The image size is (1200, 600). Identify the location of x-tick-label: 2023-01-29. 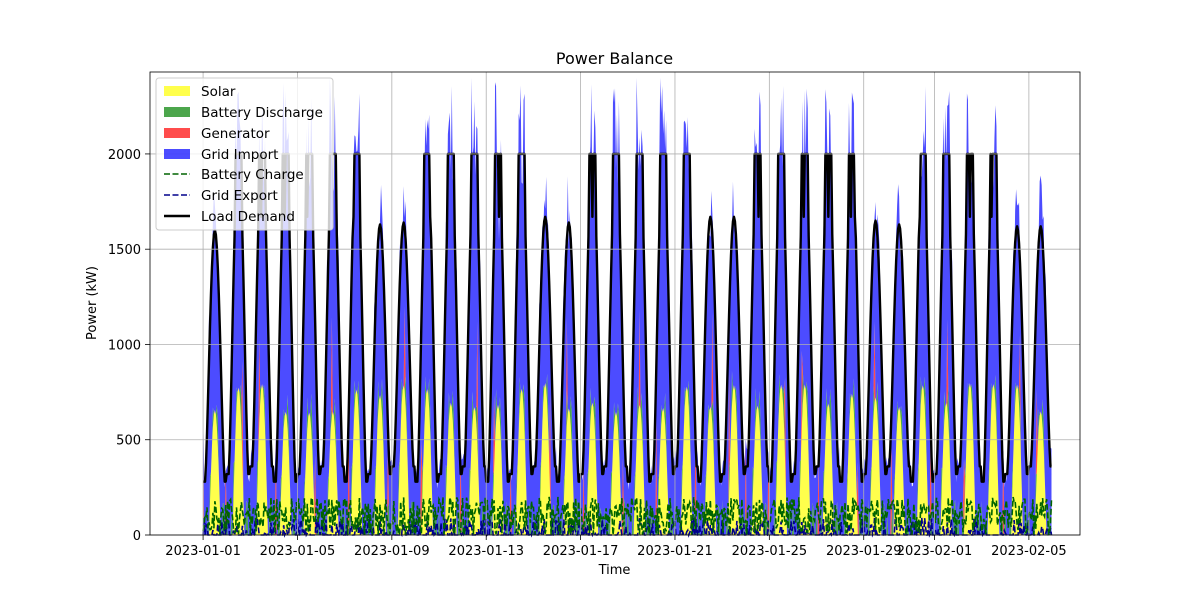
(864, 551).